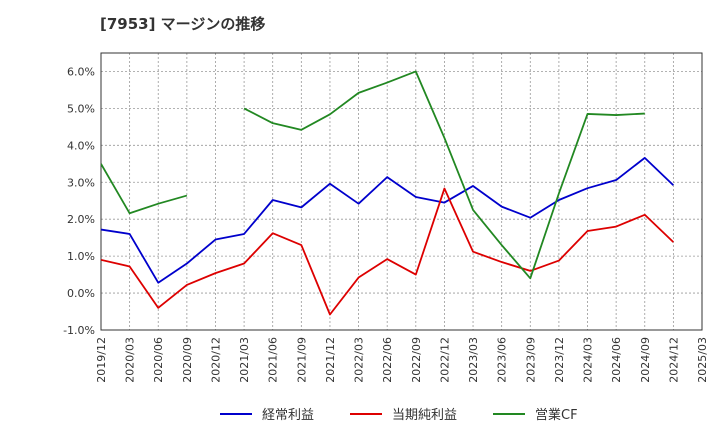  I want to click on x-tick-label: 2022/03, so click(359, 360).